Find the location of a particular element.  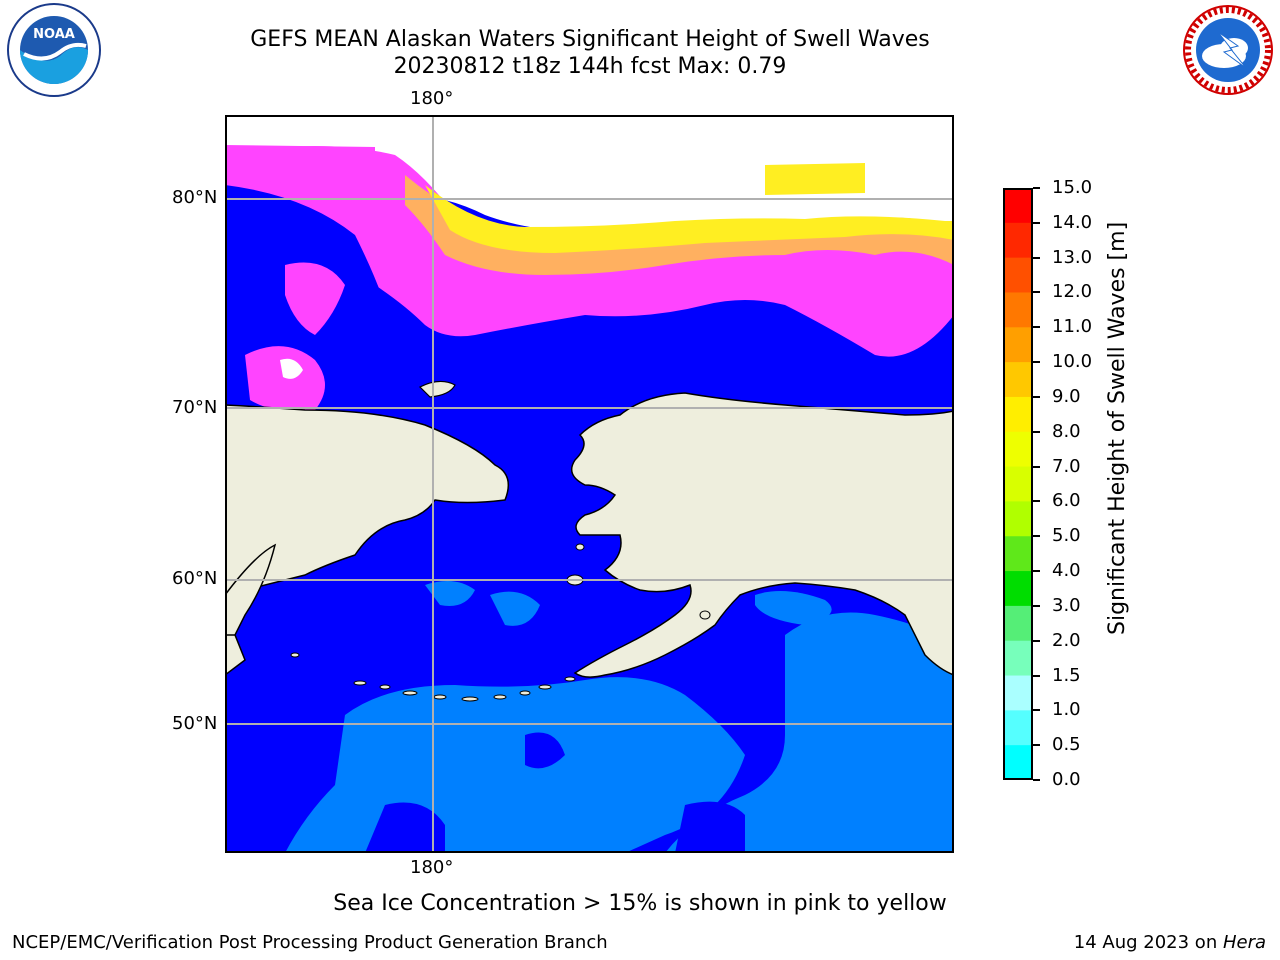

colorbar-label: Significant Height of Swell Waves [m] is located at coordinates (1117, 428).